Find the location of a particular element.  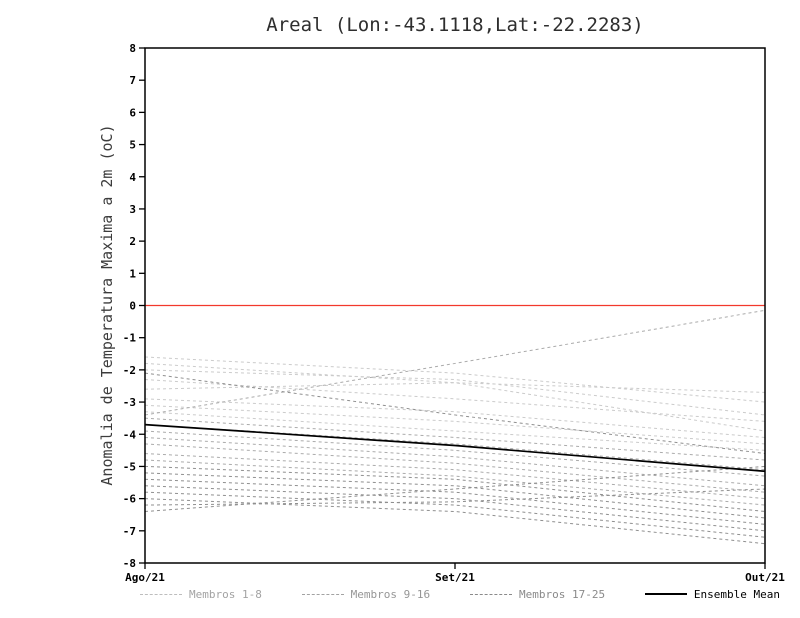

legend-item-membros-17-25: Membros 17-25 is located at coordinates (537, 594).